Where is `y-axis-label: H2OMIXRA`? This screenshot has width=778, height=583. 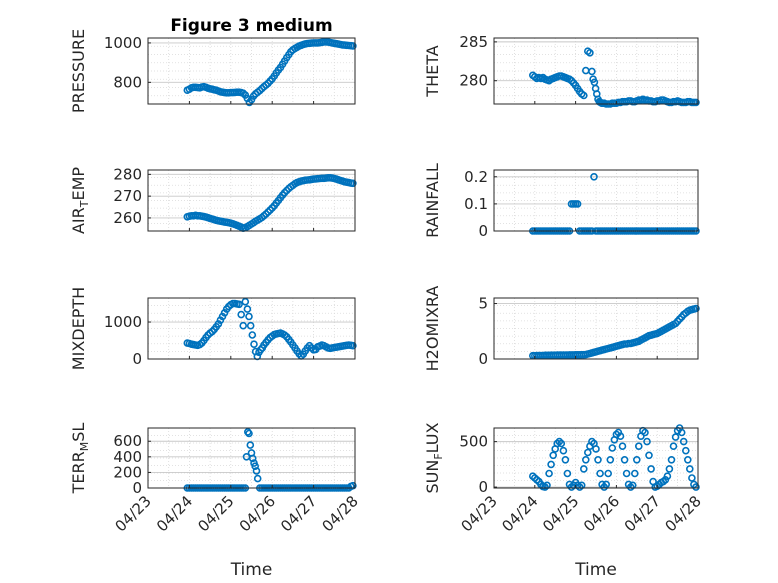 y-axis-label: H2OMIXRA is located at coordinates (432, 329).